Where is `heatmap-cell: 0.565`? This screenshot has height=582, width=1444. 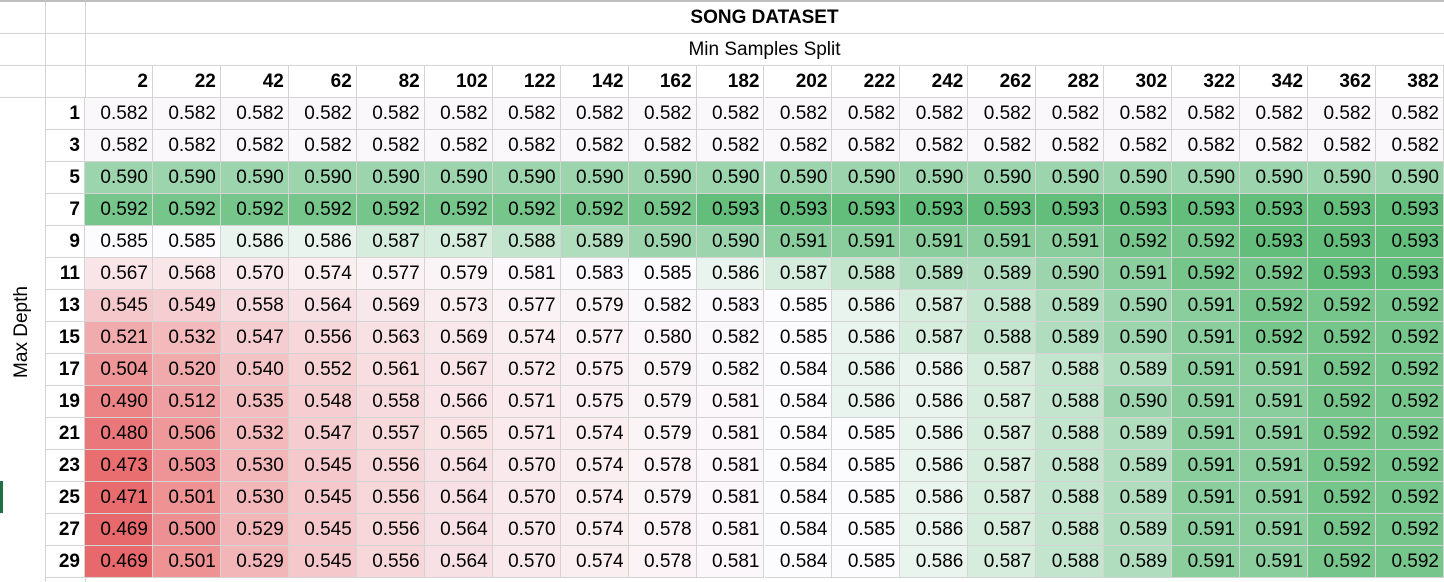 heatmap-cell: 0.565 is located at coordinates (458, 434).